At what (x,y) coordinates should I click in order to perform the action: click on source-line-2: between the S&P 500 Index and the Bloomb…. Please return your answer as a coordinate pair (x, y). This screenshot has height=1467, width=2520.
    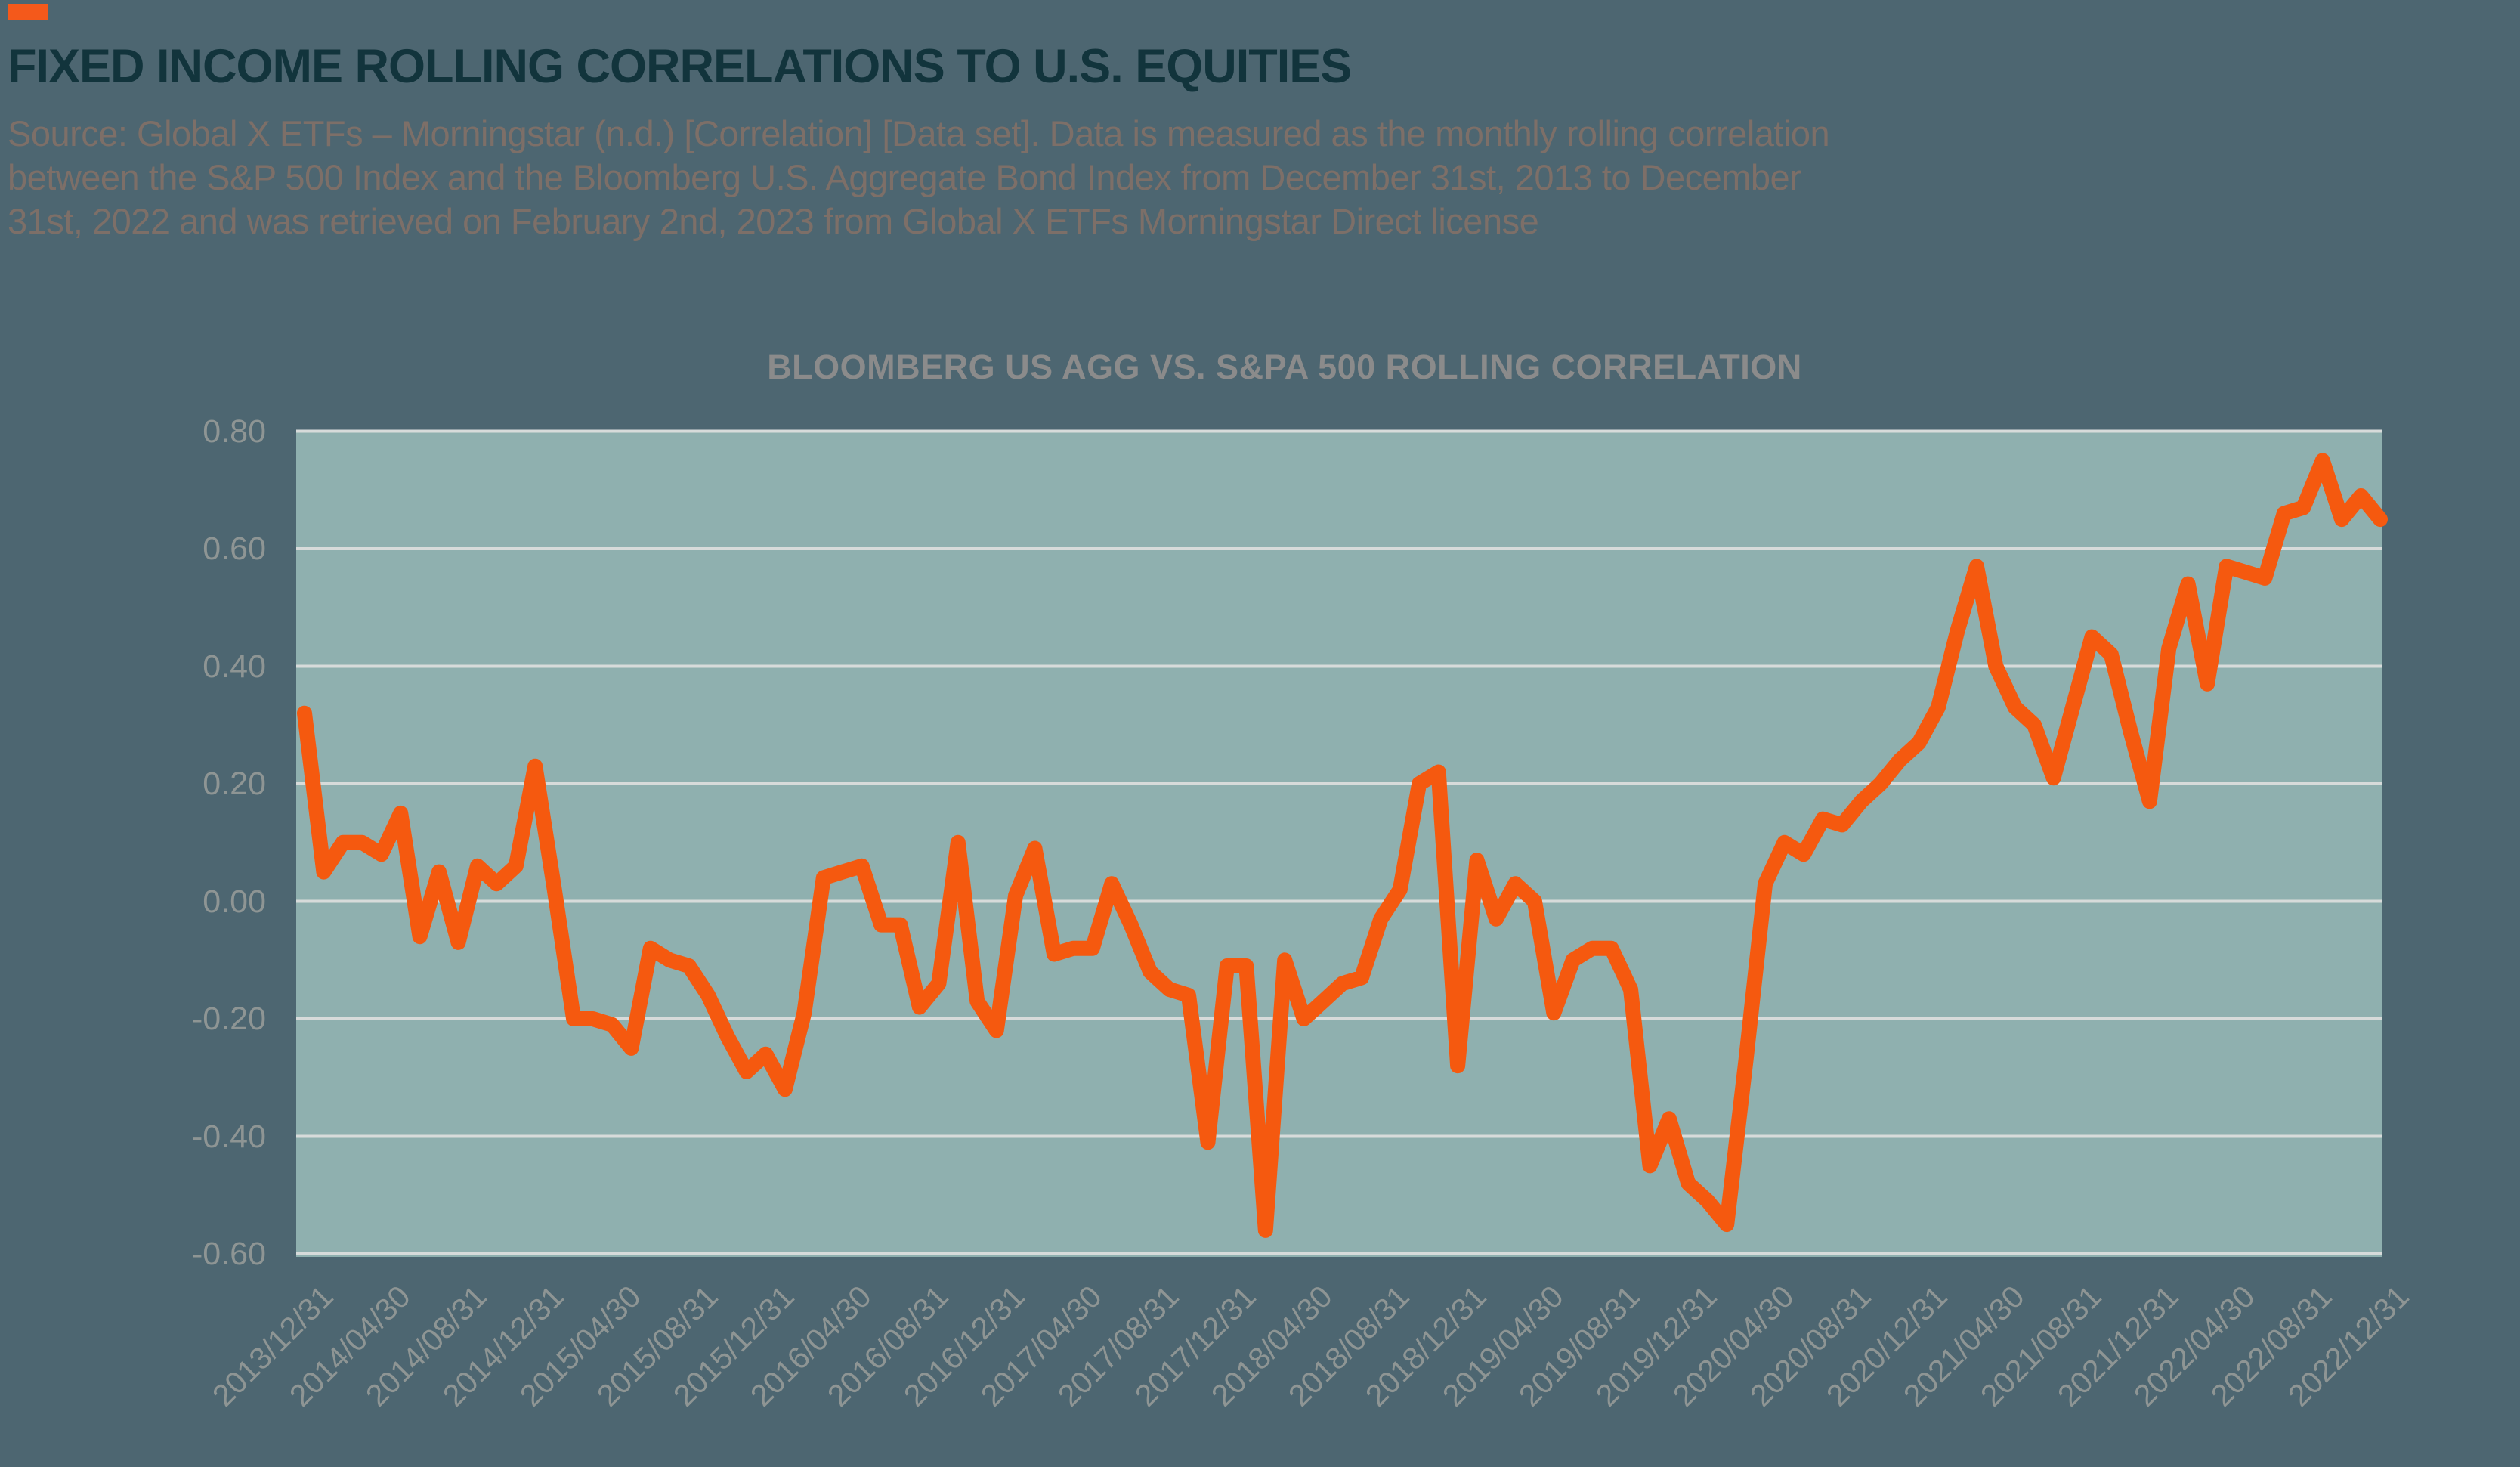
    Looking at the image, I should click on (904, 177).